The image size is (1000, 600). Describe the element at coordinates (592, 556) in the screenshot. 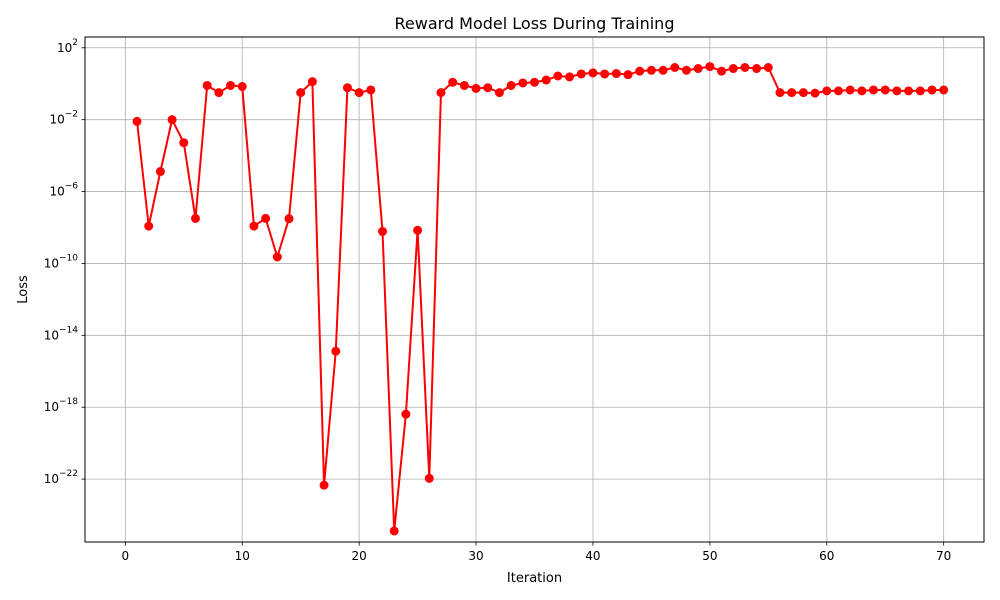

I see `x-tick-label: 40` at that location.